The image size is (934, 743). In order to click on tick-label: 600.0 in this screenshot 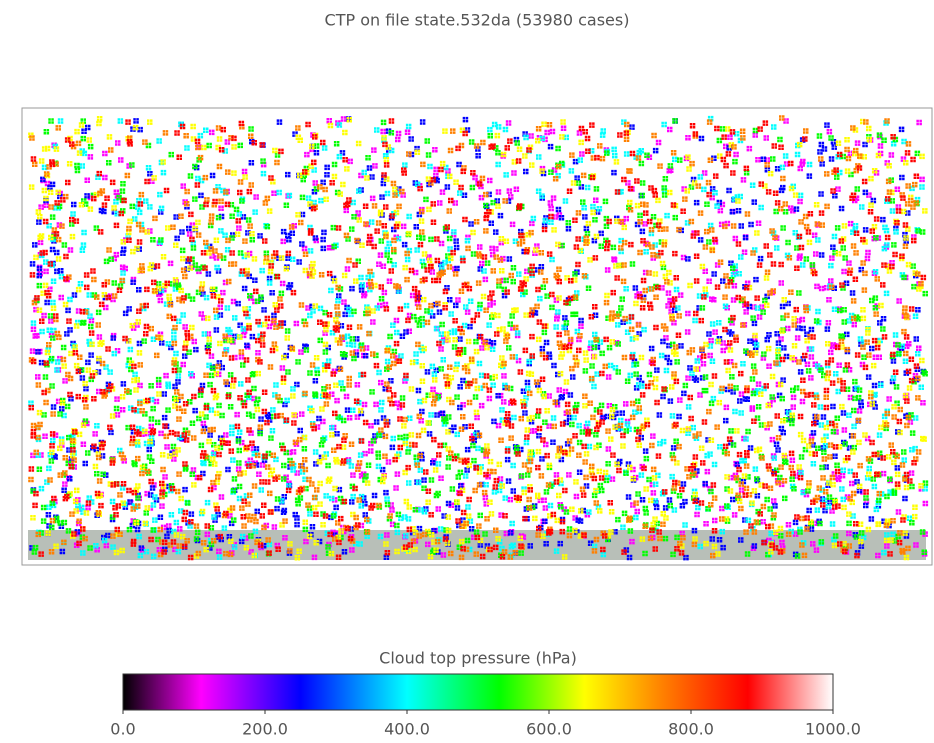, I will do `click(549, 729)`.